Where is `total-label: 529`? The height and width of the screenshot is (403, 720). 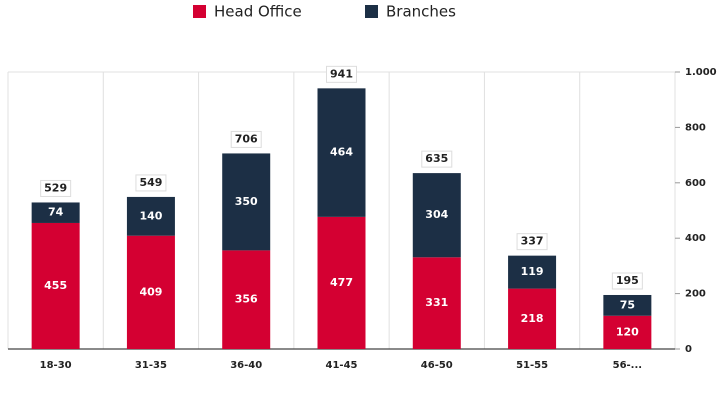 total-label: 529 is located at coordinates (55, 187).